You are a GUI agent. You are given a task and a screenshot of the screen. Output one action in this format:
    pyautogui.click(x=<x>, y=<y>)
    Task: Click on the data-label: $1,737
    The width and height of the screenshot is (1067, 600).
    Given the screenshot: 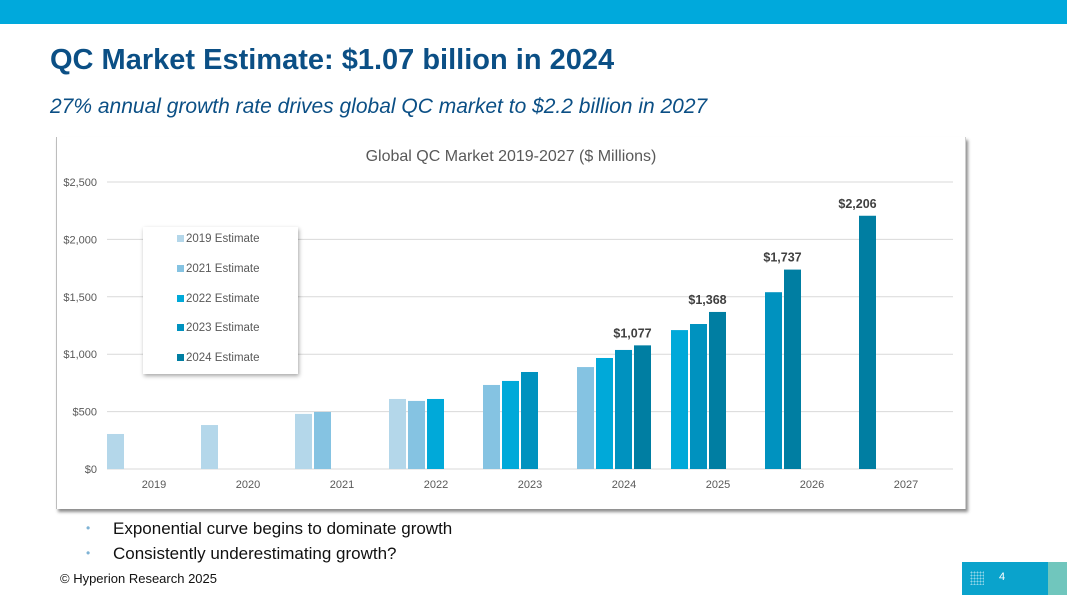 What is the action you would take?
    pyautogui.click(x=782, y=258)
    